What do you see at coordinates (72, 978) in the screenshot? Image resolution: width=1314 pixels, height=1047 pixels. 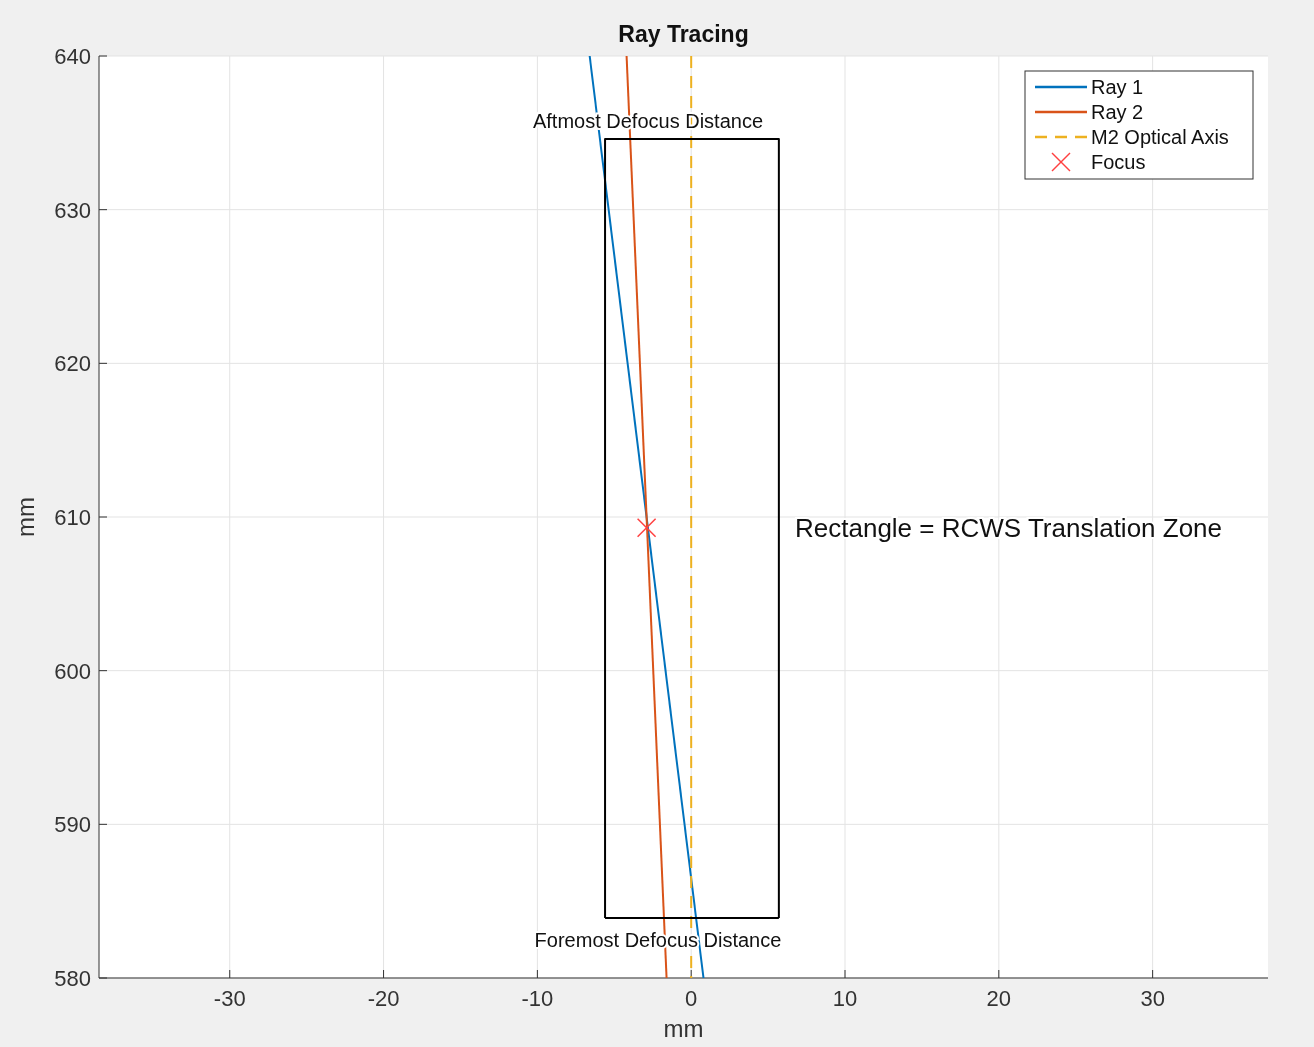 I see `y-tick-label: 580` at bounding box center [72, 978].